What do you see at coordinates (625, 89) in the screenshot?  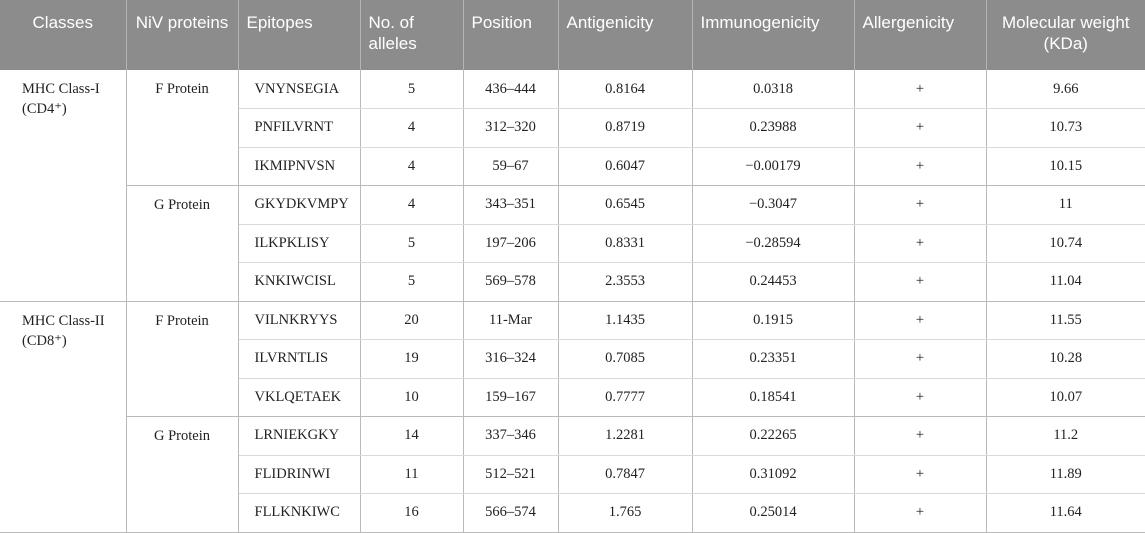 I see `antigenicity-cell: 0.8164` at bounding box center [625, 89].